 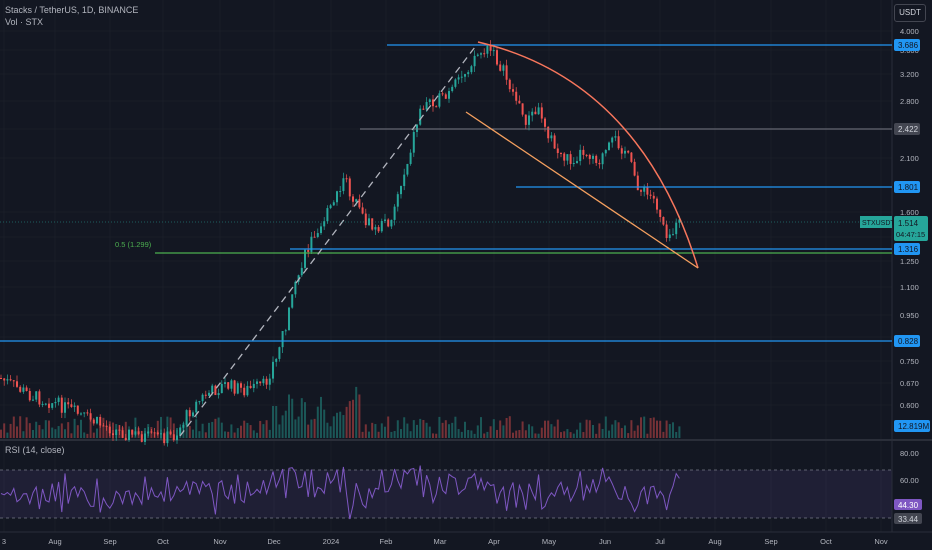 What do you see at coordinates (908, 45) in the screenshot?
I see `level-3686-text: 3.686` at bounding box center [908, 45].